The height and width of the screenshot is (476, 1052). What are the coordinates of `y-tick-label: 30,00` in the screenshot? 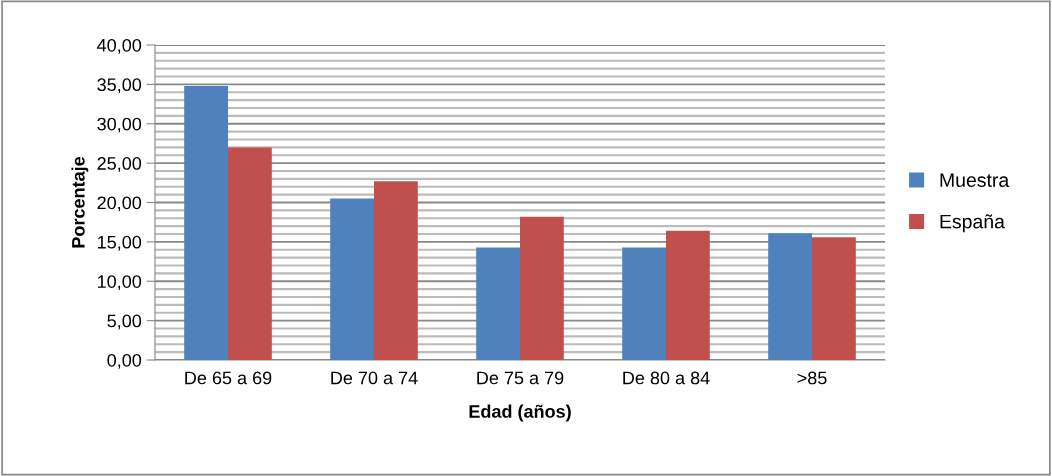 It's located at (119, 125).